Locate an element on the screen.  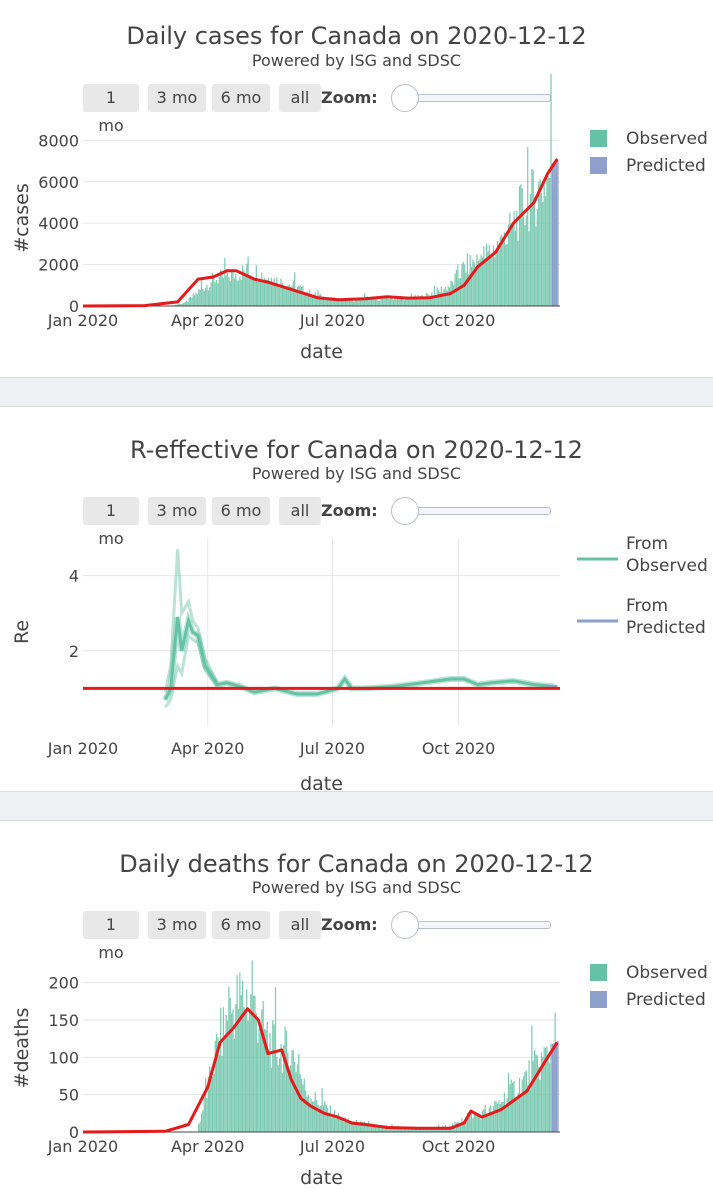
y-tick-label: 4000 is located at coordinates (58, 223).